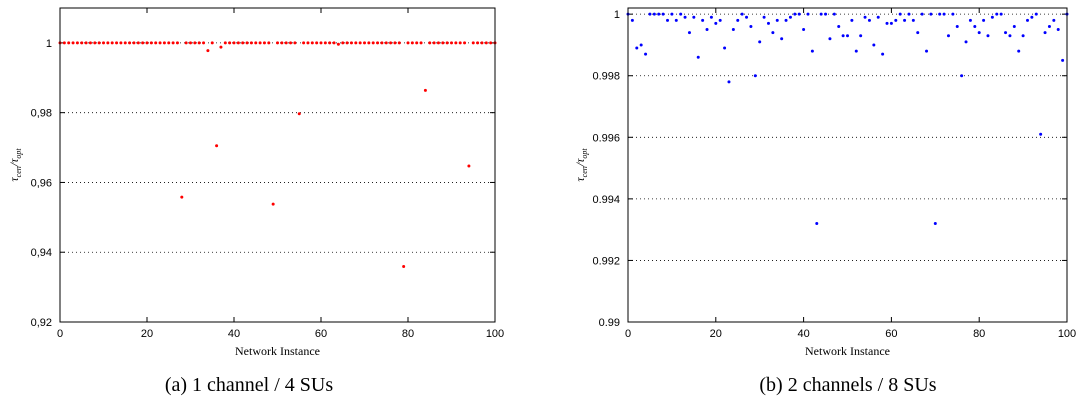 The width and height of the screenshot is (1084, 407). What do you see at coordinates (41, 253) in the screenshot?
I see `y-tick-label-a: 0,94` at bounding box center [41, 253].